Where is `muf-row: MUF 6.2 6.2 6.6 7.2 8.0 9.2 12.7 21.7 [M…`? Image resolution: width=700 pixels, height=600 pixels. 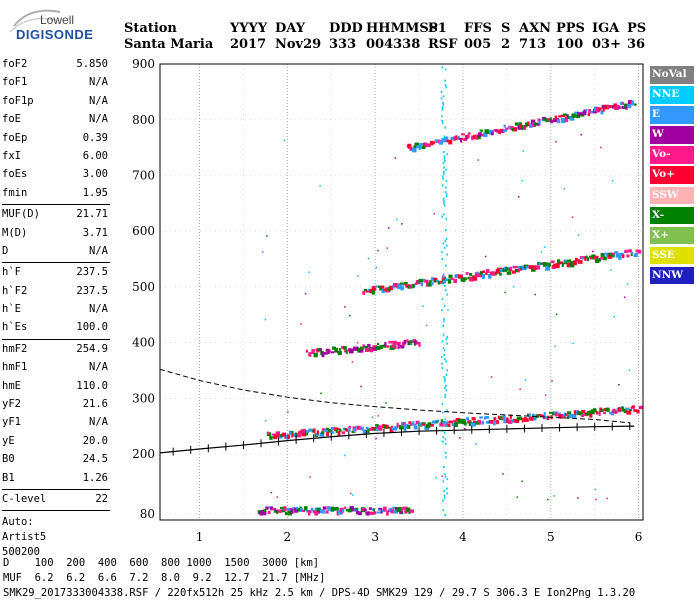 muf-row: MUF 6.2 6.2 6.6 7.2 8.0 9.2 12.7 21.7 [M… is located at coordinates (164, 578).